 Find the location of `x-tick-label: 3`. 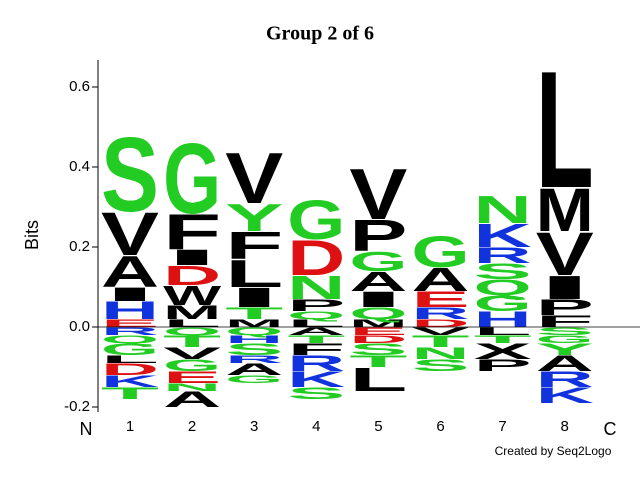

x-tick-label: 3 is located at coordinates (254, 426).